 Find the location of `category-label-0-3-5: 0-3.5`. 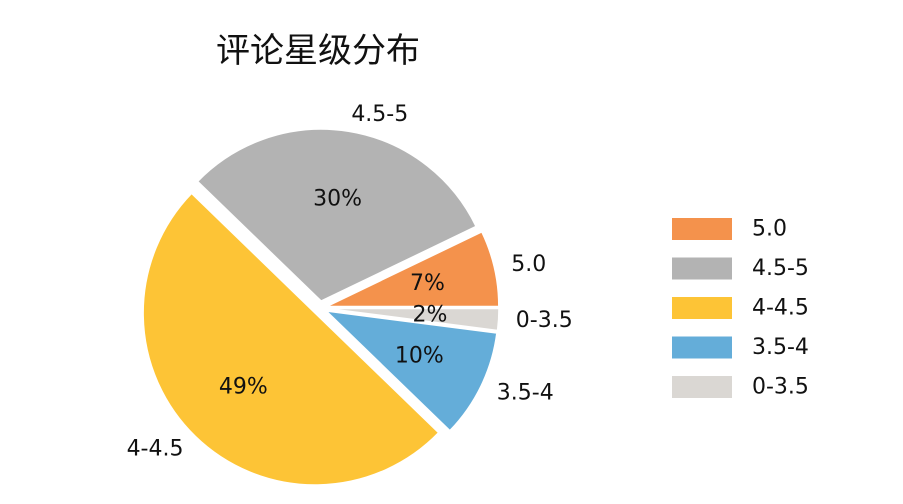

category-label-0-3-5: 0-3.5 is located at coordinates (544, 320).